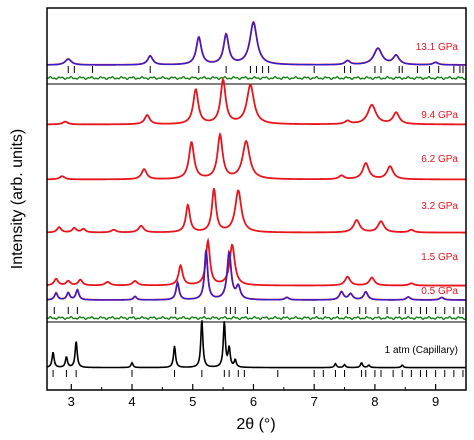 The image size is (474, 440). Describe the element at coordinates (439, 206) in the screenshot. I see `pressure-label-3-2-gpa: 3.2 GPa` at that location.